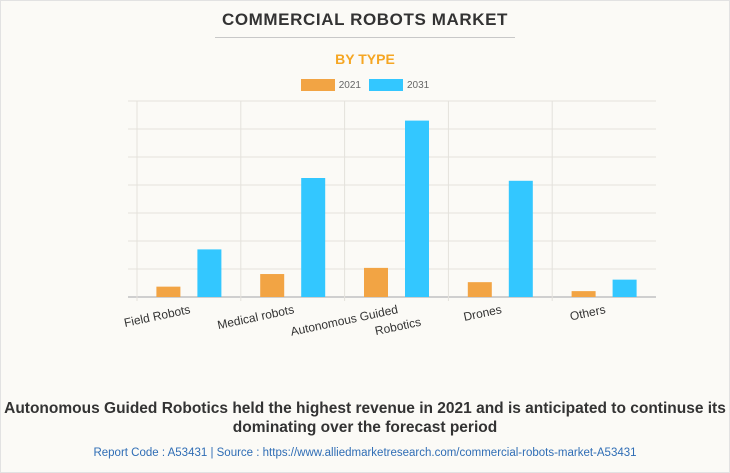  Describe the element at coordinates (313, 237) in the screenshot. I see `bar-2031-medical-robots` at that location.